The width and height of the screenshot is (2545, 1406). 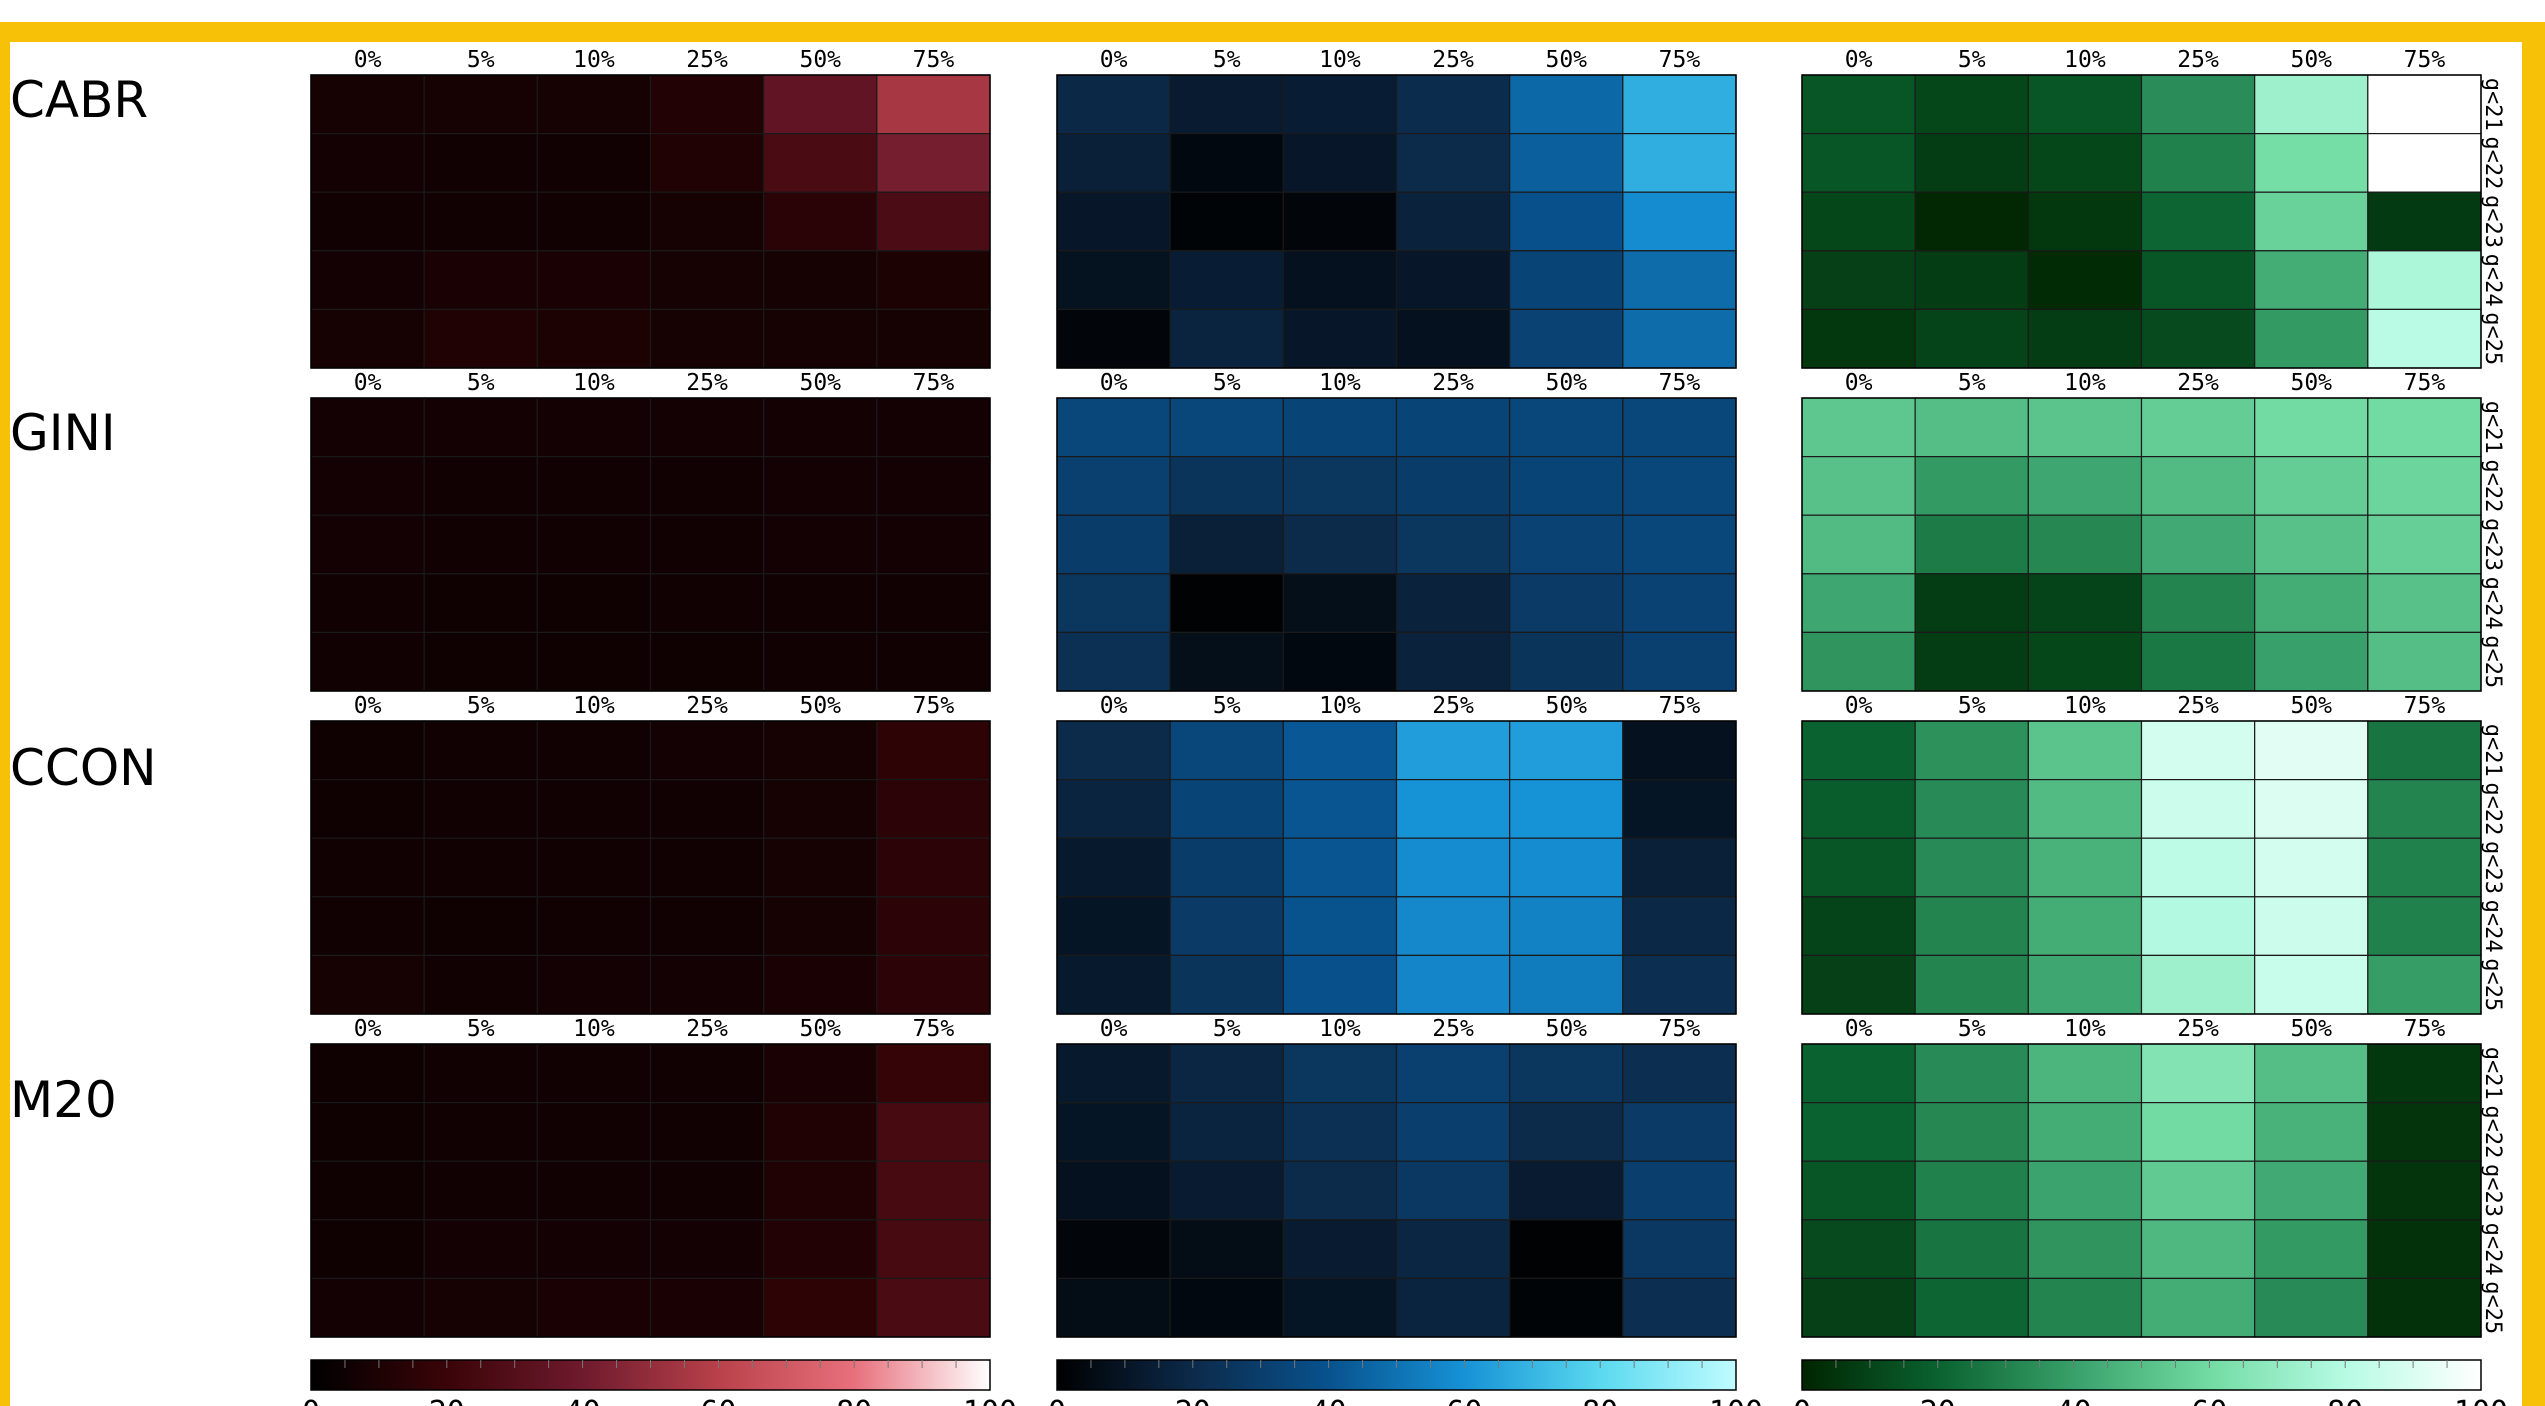 What do you see at coordinates (1802, 1400) in the screenshot?
I see `colorbar-tick-label: 0` at bounding box center [1802, 1400].